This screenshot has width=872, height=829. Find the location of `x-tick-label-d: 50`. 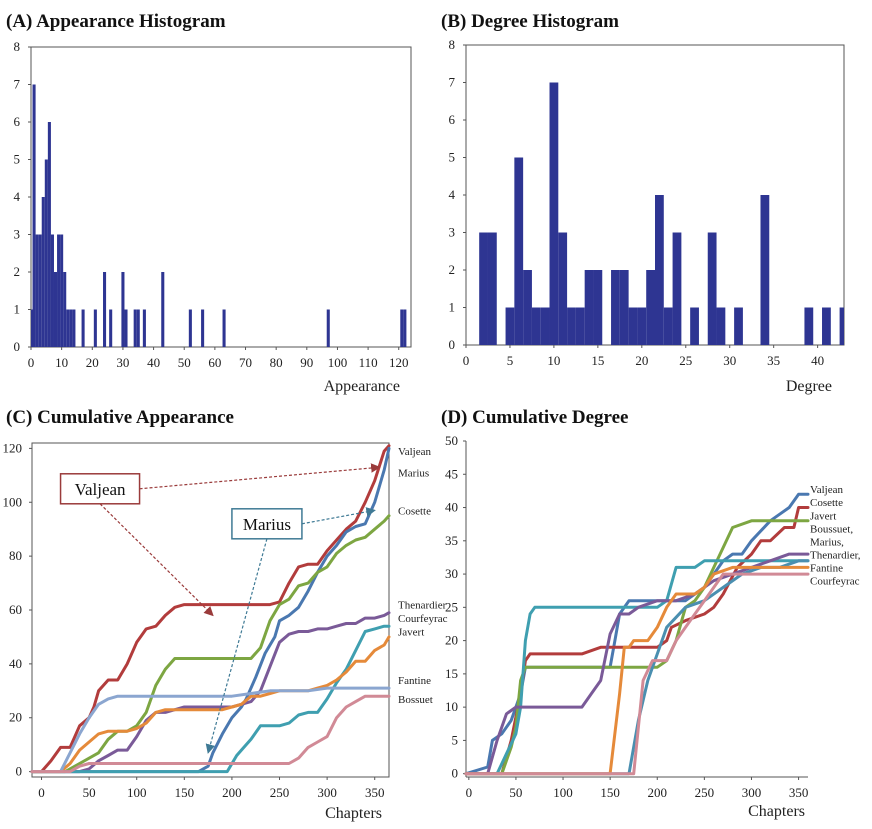

x-tick-label-d: 50 is located at coordinates (515, 792).